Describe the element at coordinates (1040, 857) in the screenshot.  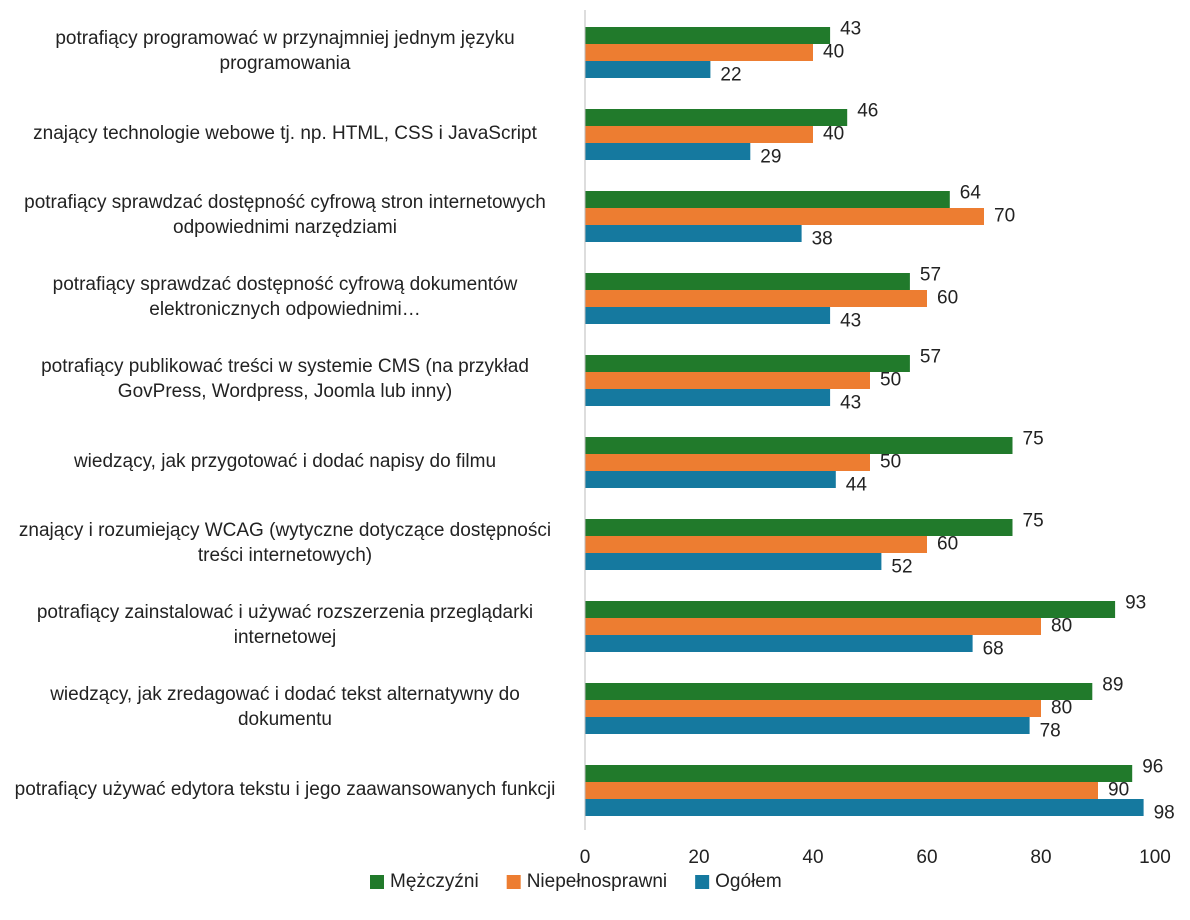
I see `x-tick-label: 80` at that location.